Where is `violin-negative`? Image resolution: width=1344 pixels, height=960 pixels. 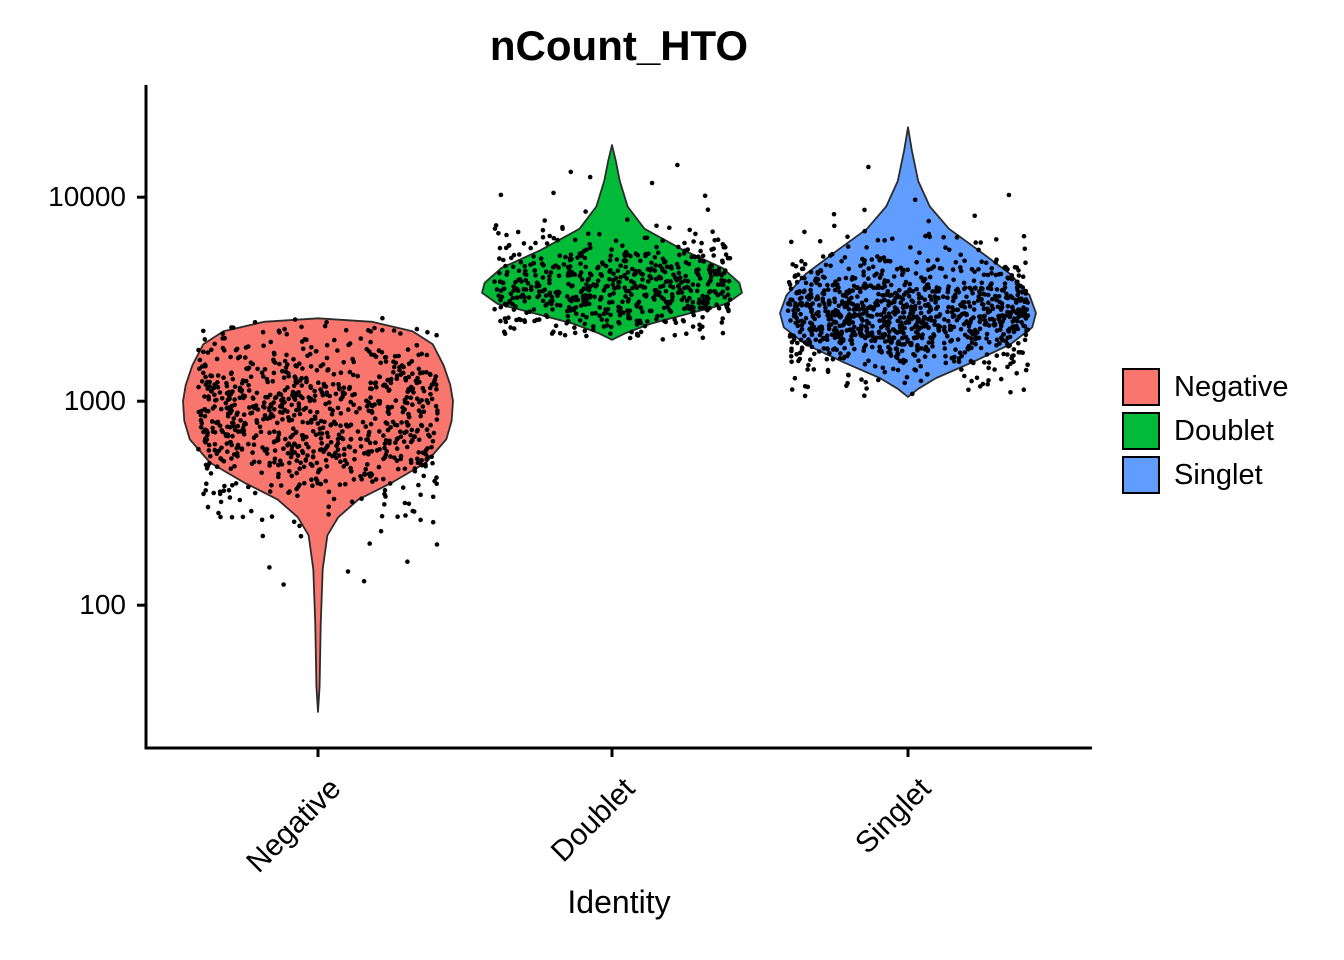 violin-negative is located at coordinates (318, 515).